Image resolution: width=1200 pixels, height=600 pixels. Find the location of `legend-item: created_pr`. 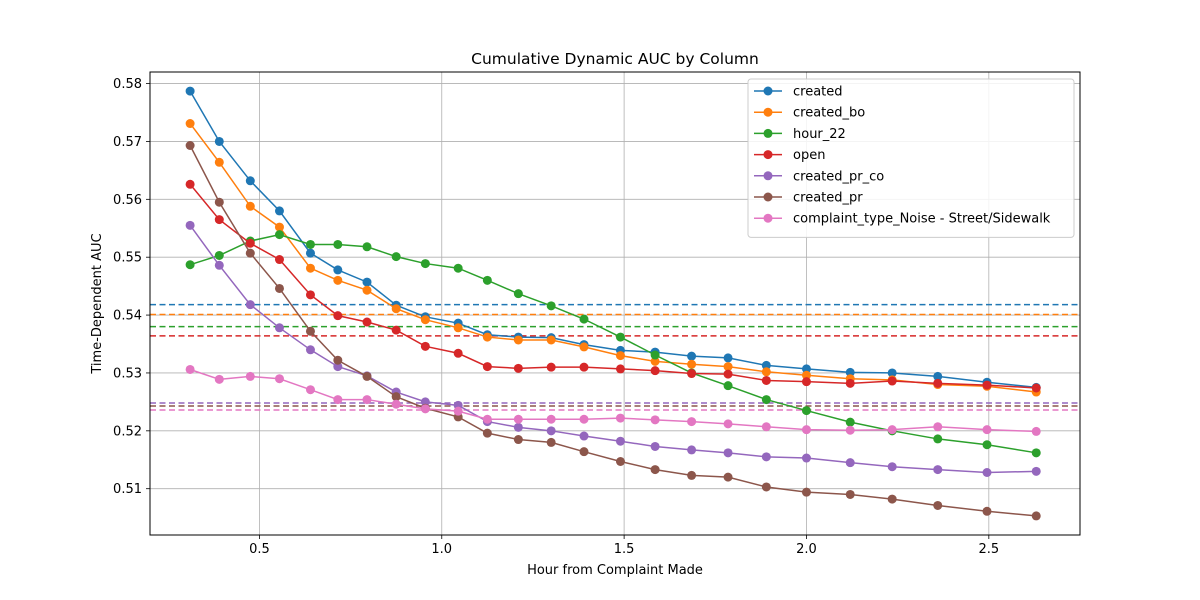

legend-item: created_pr is located at coordinates (808, 198).